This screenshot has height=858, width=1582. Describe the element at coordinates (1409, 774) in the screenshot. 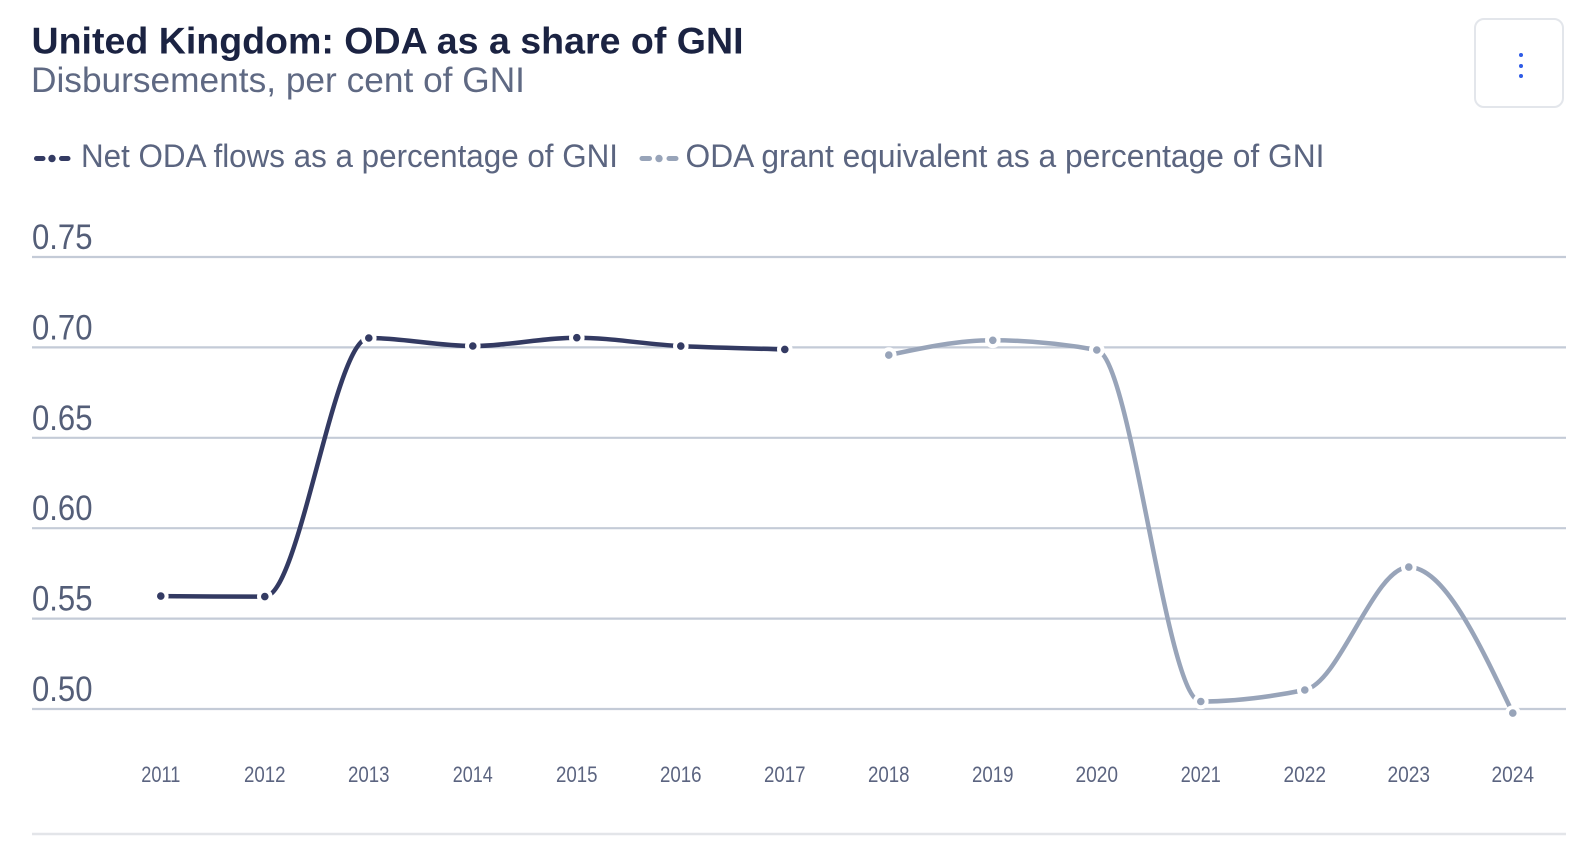

I see `svg-text: 2023` at that location.